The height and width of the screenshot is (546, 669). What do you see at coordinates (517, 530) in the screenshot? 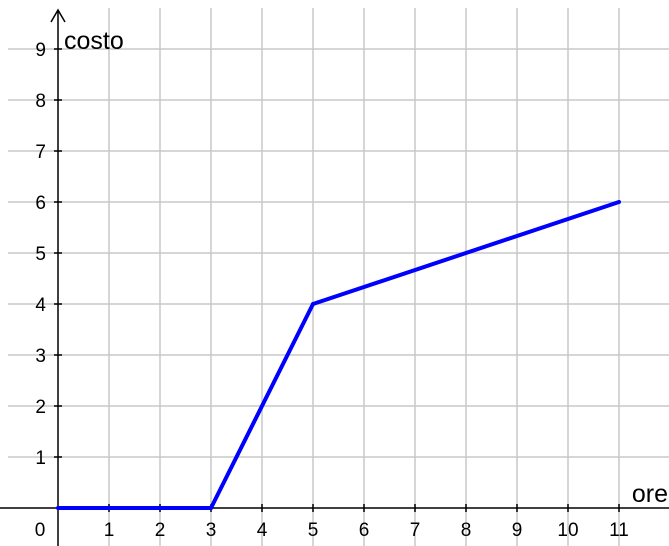
I see `x-tick-label-9: 9` at bounding box center [517, 530].